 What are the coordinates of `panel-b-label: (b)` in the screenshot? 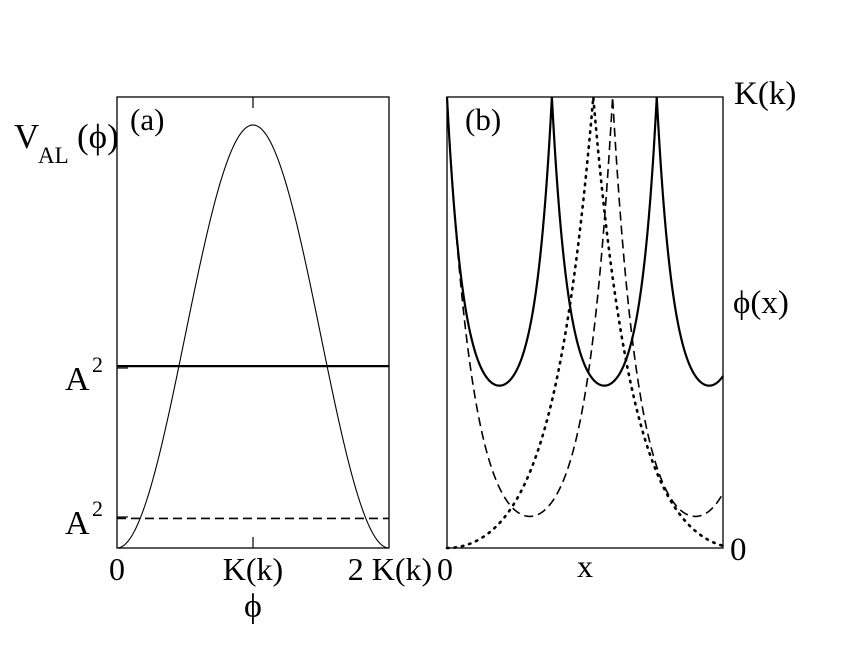 It's located at (483, 119).